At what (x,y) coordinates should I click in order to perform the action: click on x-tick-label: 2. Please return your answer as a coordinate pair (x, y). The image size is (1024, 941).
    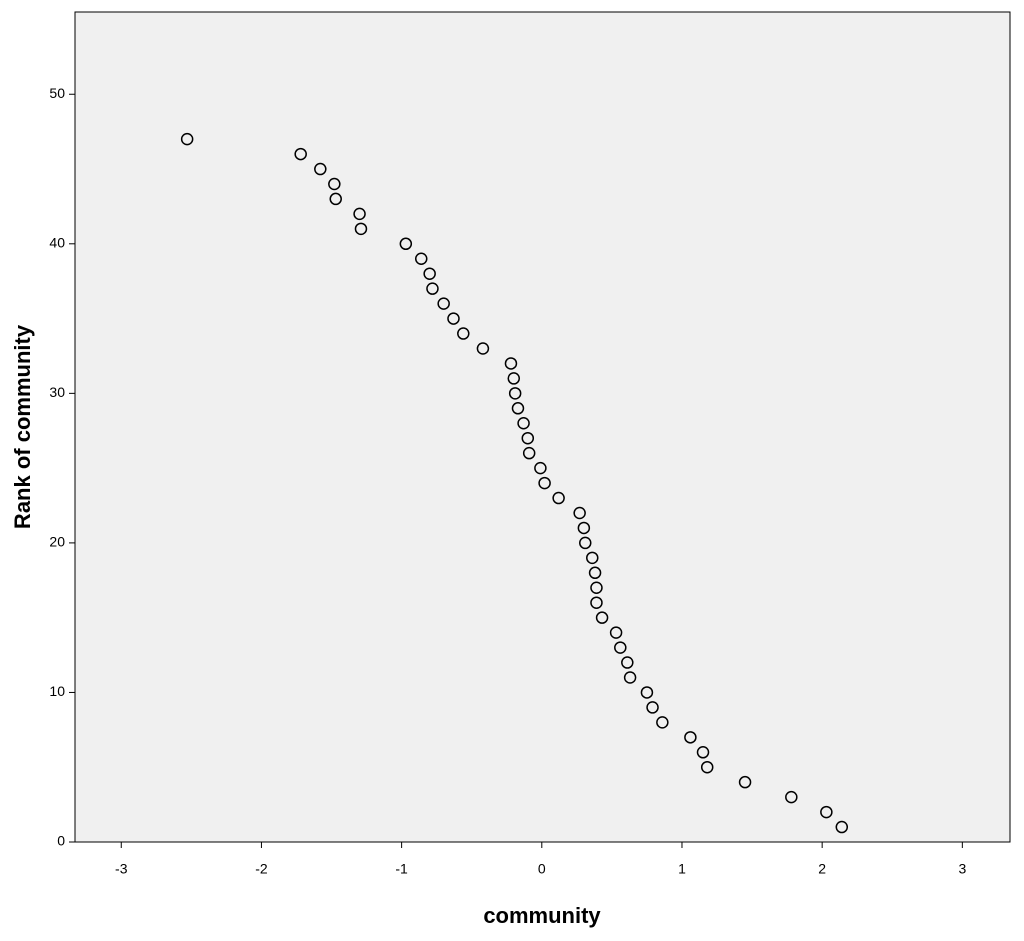
    Looking at the image, I should click on (822, 869).